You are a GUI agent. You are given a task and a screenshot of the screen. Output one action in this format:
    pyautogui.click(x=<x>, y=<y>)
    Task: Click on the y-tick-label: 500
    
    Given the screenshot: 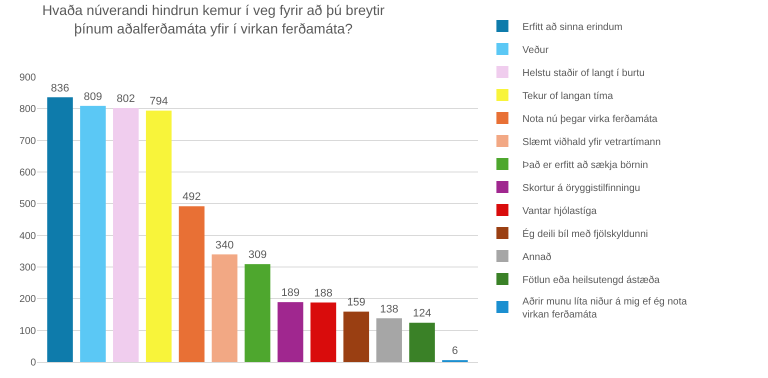 What is the action you would take?
    pyautogui.click(x=27, y=204)
    